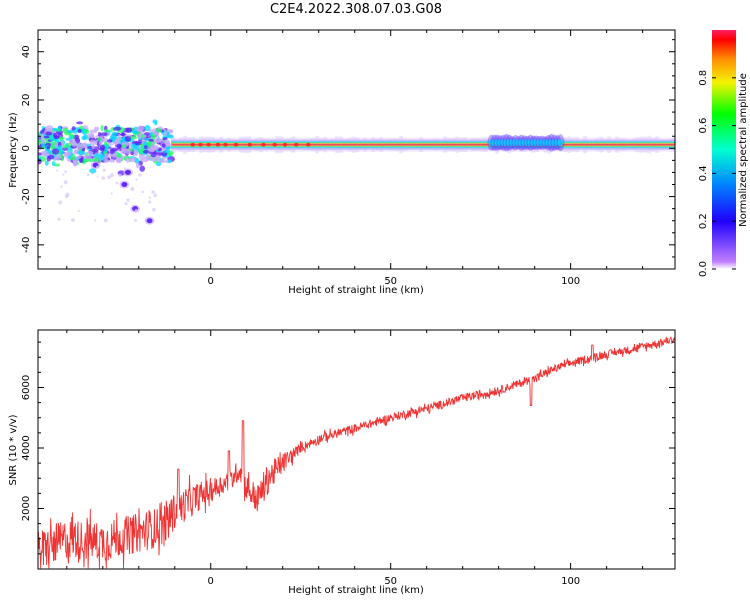 The width and height of the screenshot is (750, 600). I want to click on enhanced-band-core, so click(560, 143).